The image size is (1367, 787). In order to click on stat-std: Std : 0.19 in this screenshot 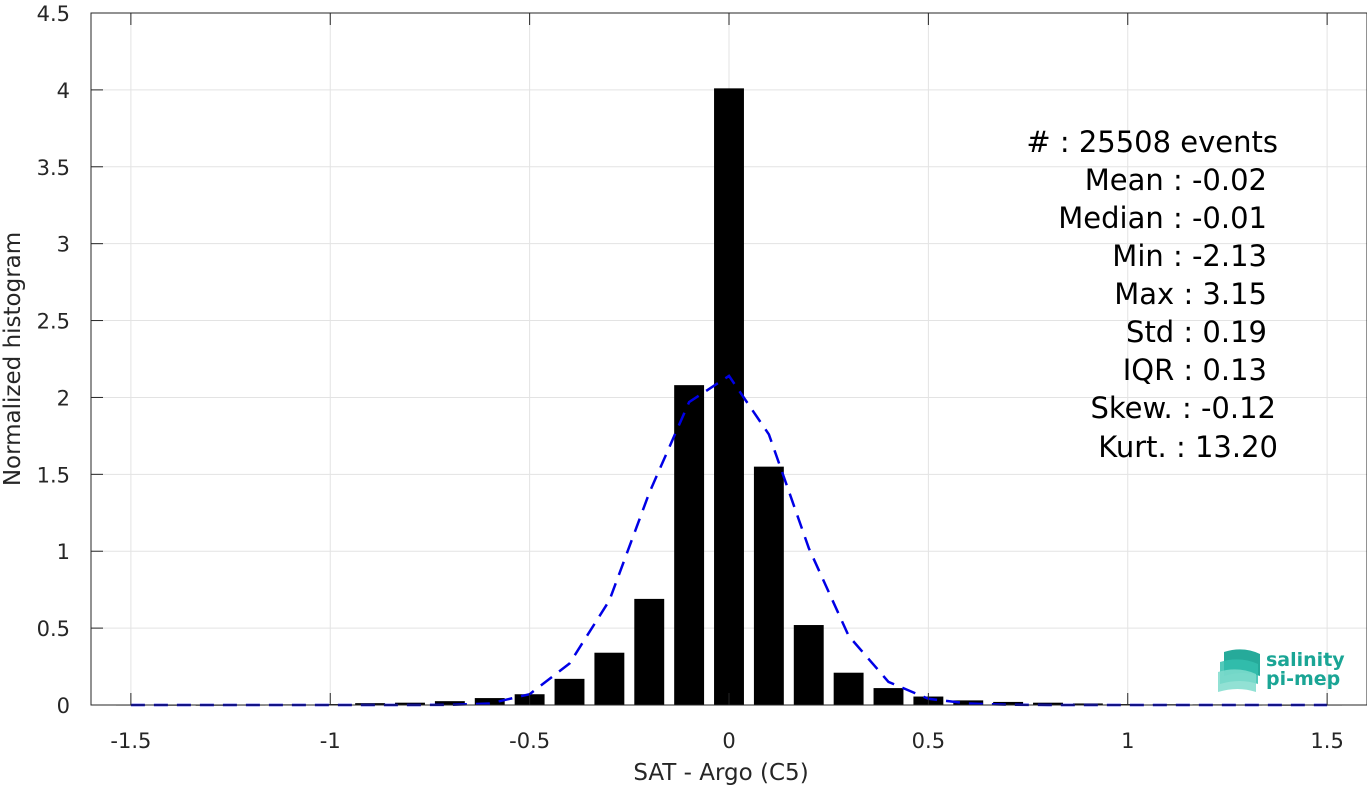, I will do `click(1196, 332)`.